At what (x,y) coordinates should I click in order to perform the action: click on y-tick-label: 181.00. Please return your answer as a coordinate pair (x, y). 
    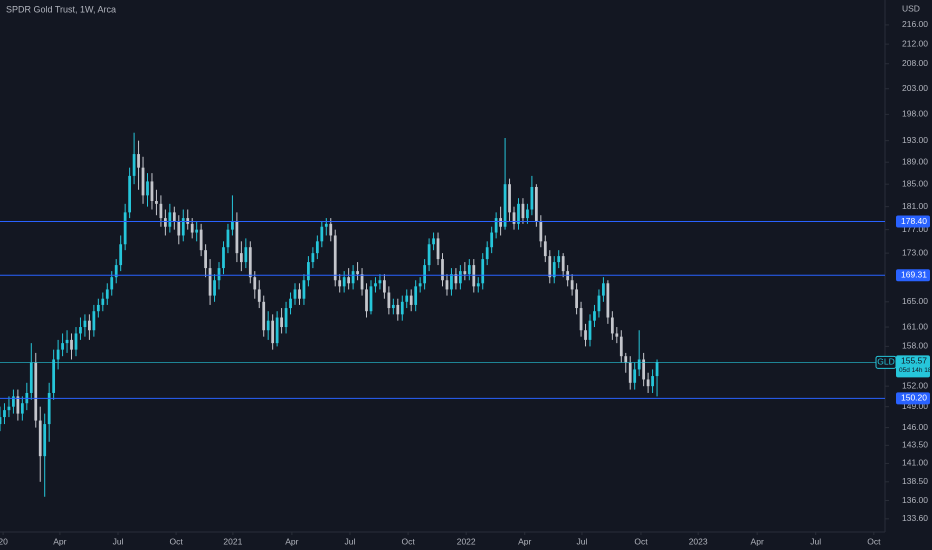
    Looking at the image, I should click on (915, 206).